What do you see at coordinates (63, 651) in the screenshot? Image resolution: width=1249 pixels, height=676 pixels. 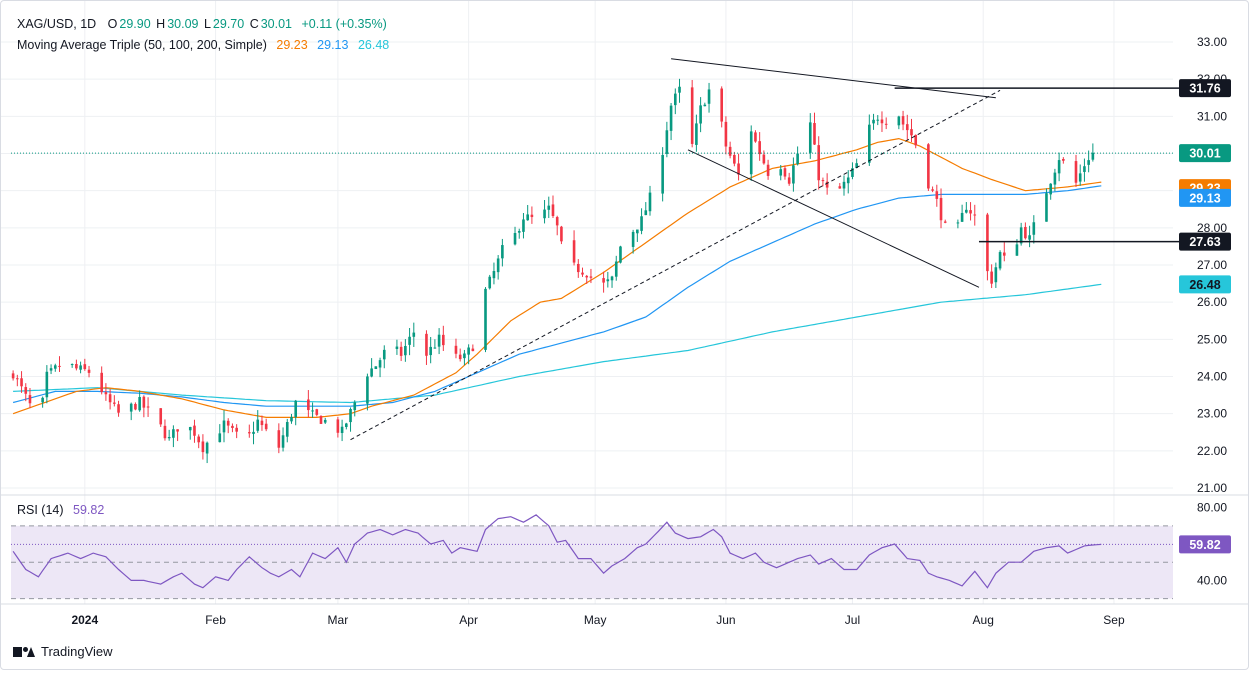 I see `footer-brand: TradingView` at bounding box center [63, 651].